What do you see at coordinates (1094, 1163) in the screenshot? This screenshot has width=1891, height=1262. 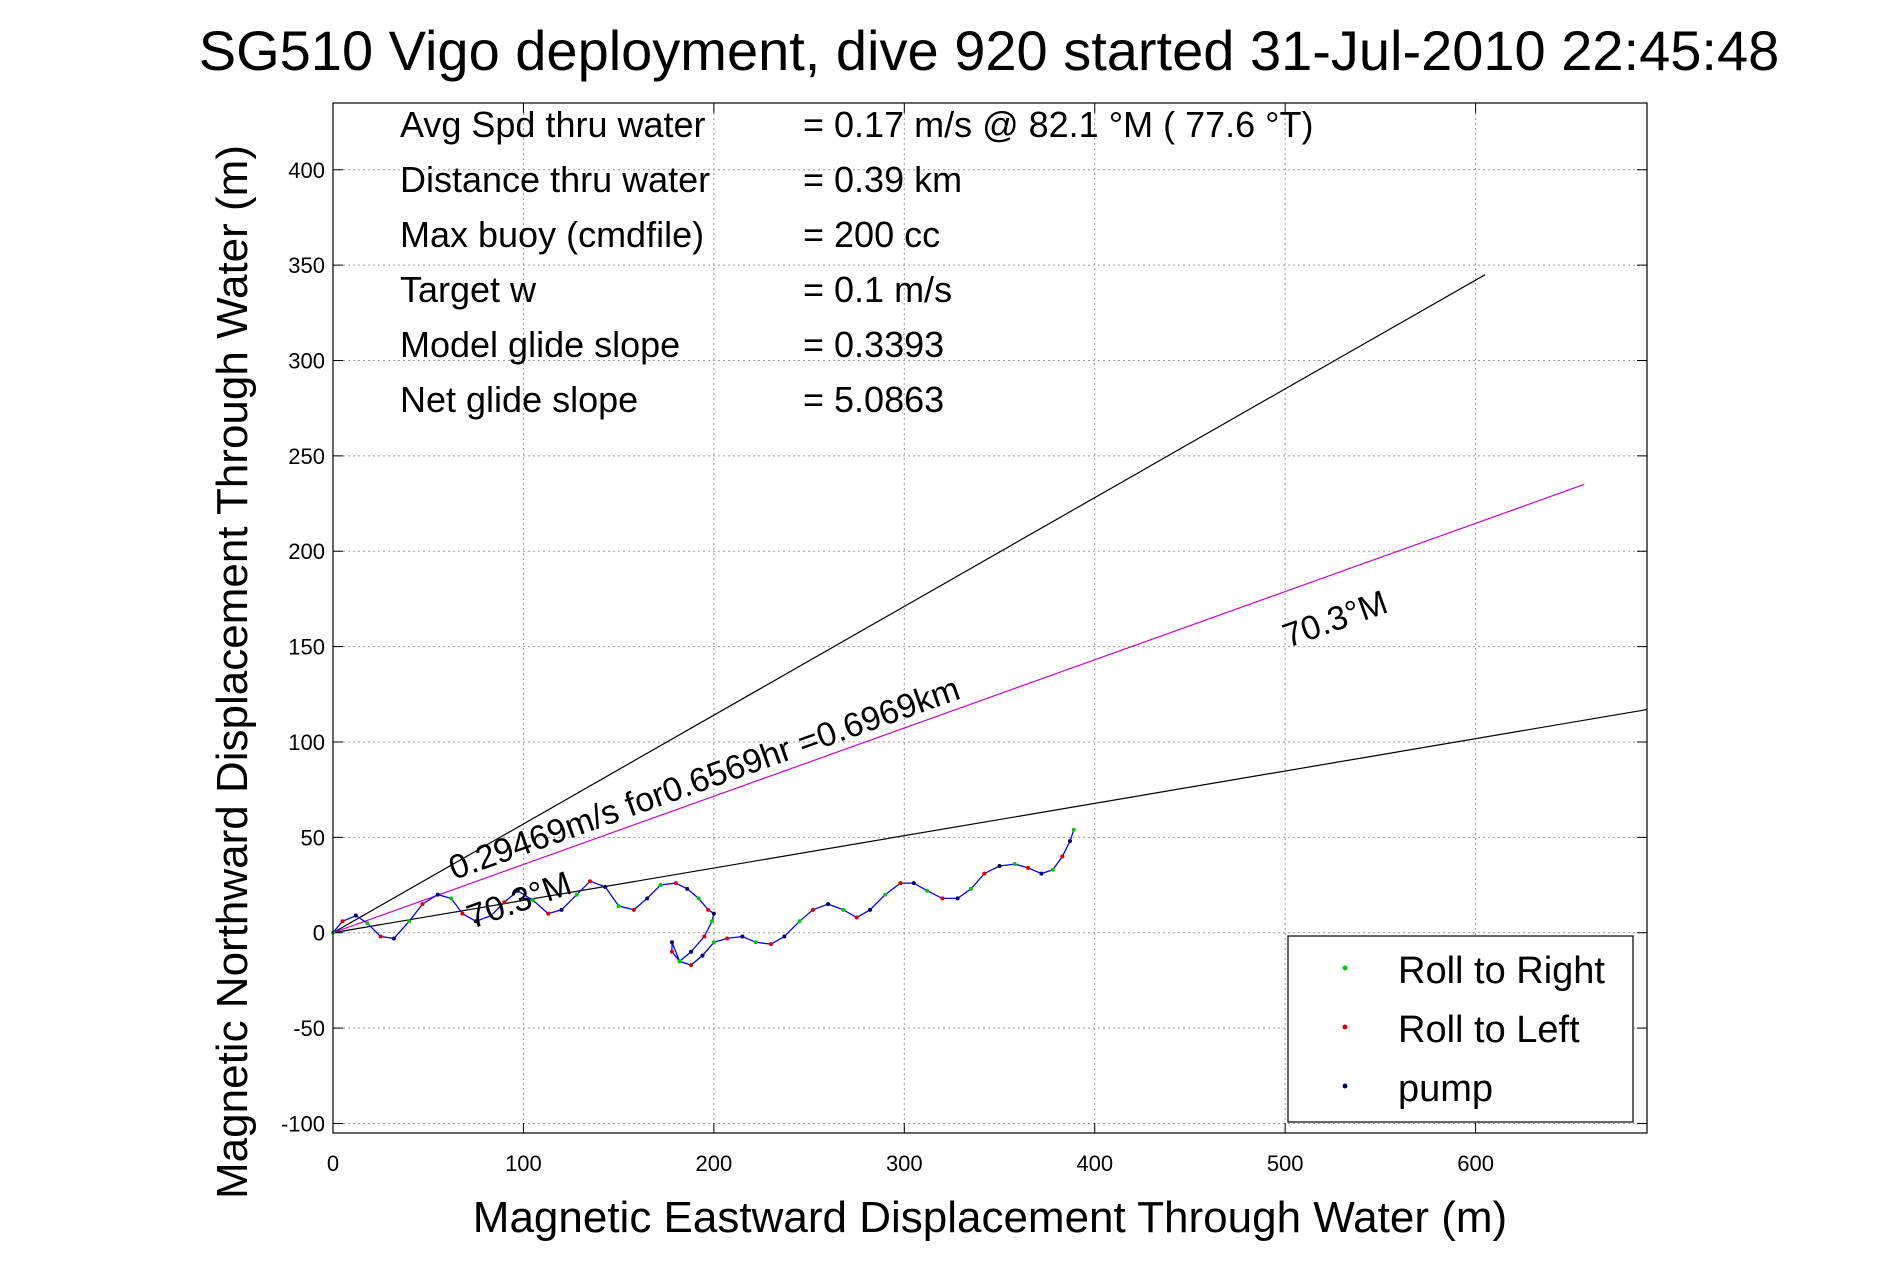 I see `x-tick-label: 400` at bounding box center [1094, 1163].